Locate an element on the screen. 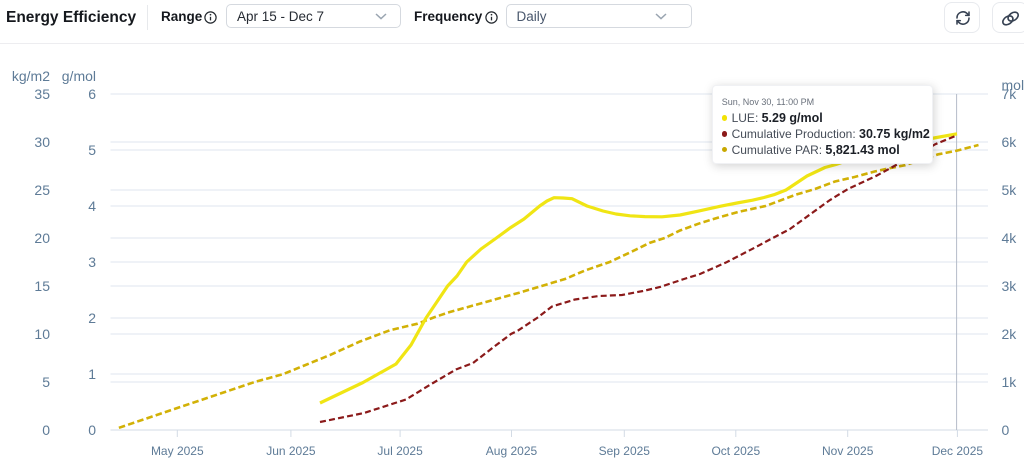 This screenshot has height=462, width=1024. svg-text: 25 is located at coordinates (42, 190).